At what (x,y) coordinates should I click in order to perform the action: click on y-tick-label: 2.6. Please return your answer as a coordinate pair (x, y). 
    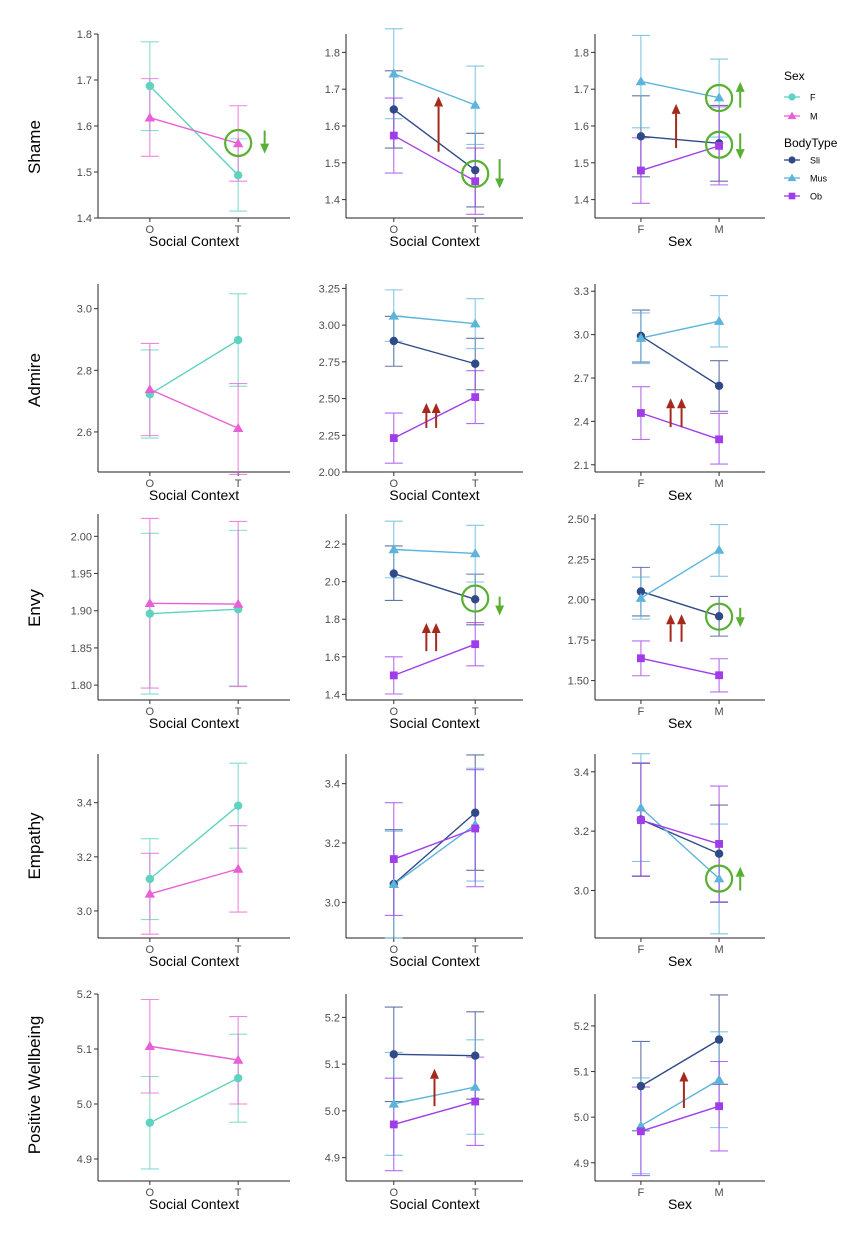
    Looking at the image, I should click on (84, 433).